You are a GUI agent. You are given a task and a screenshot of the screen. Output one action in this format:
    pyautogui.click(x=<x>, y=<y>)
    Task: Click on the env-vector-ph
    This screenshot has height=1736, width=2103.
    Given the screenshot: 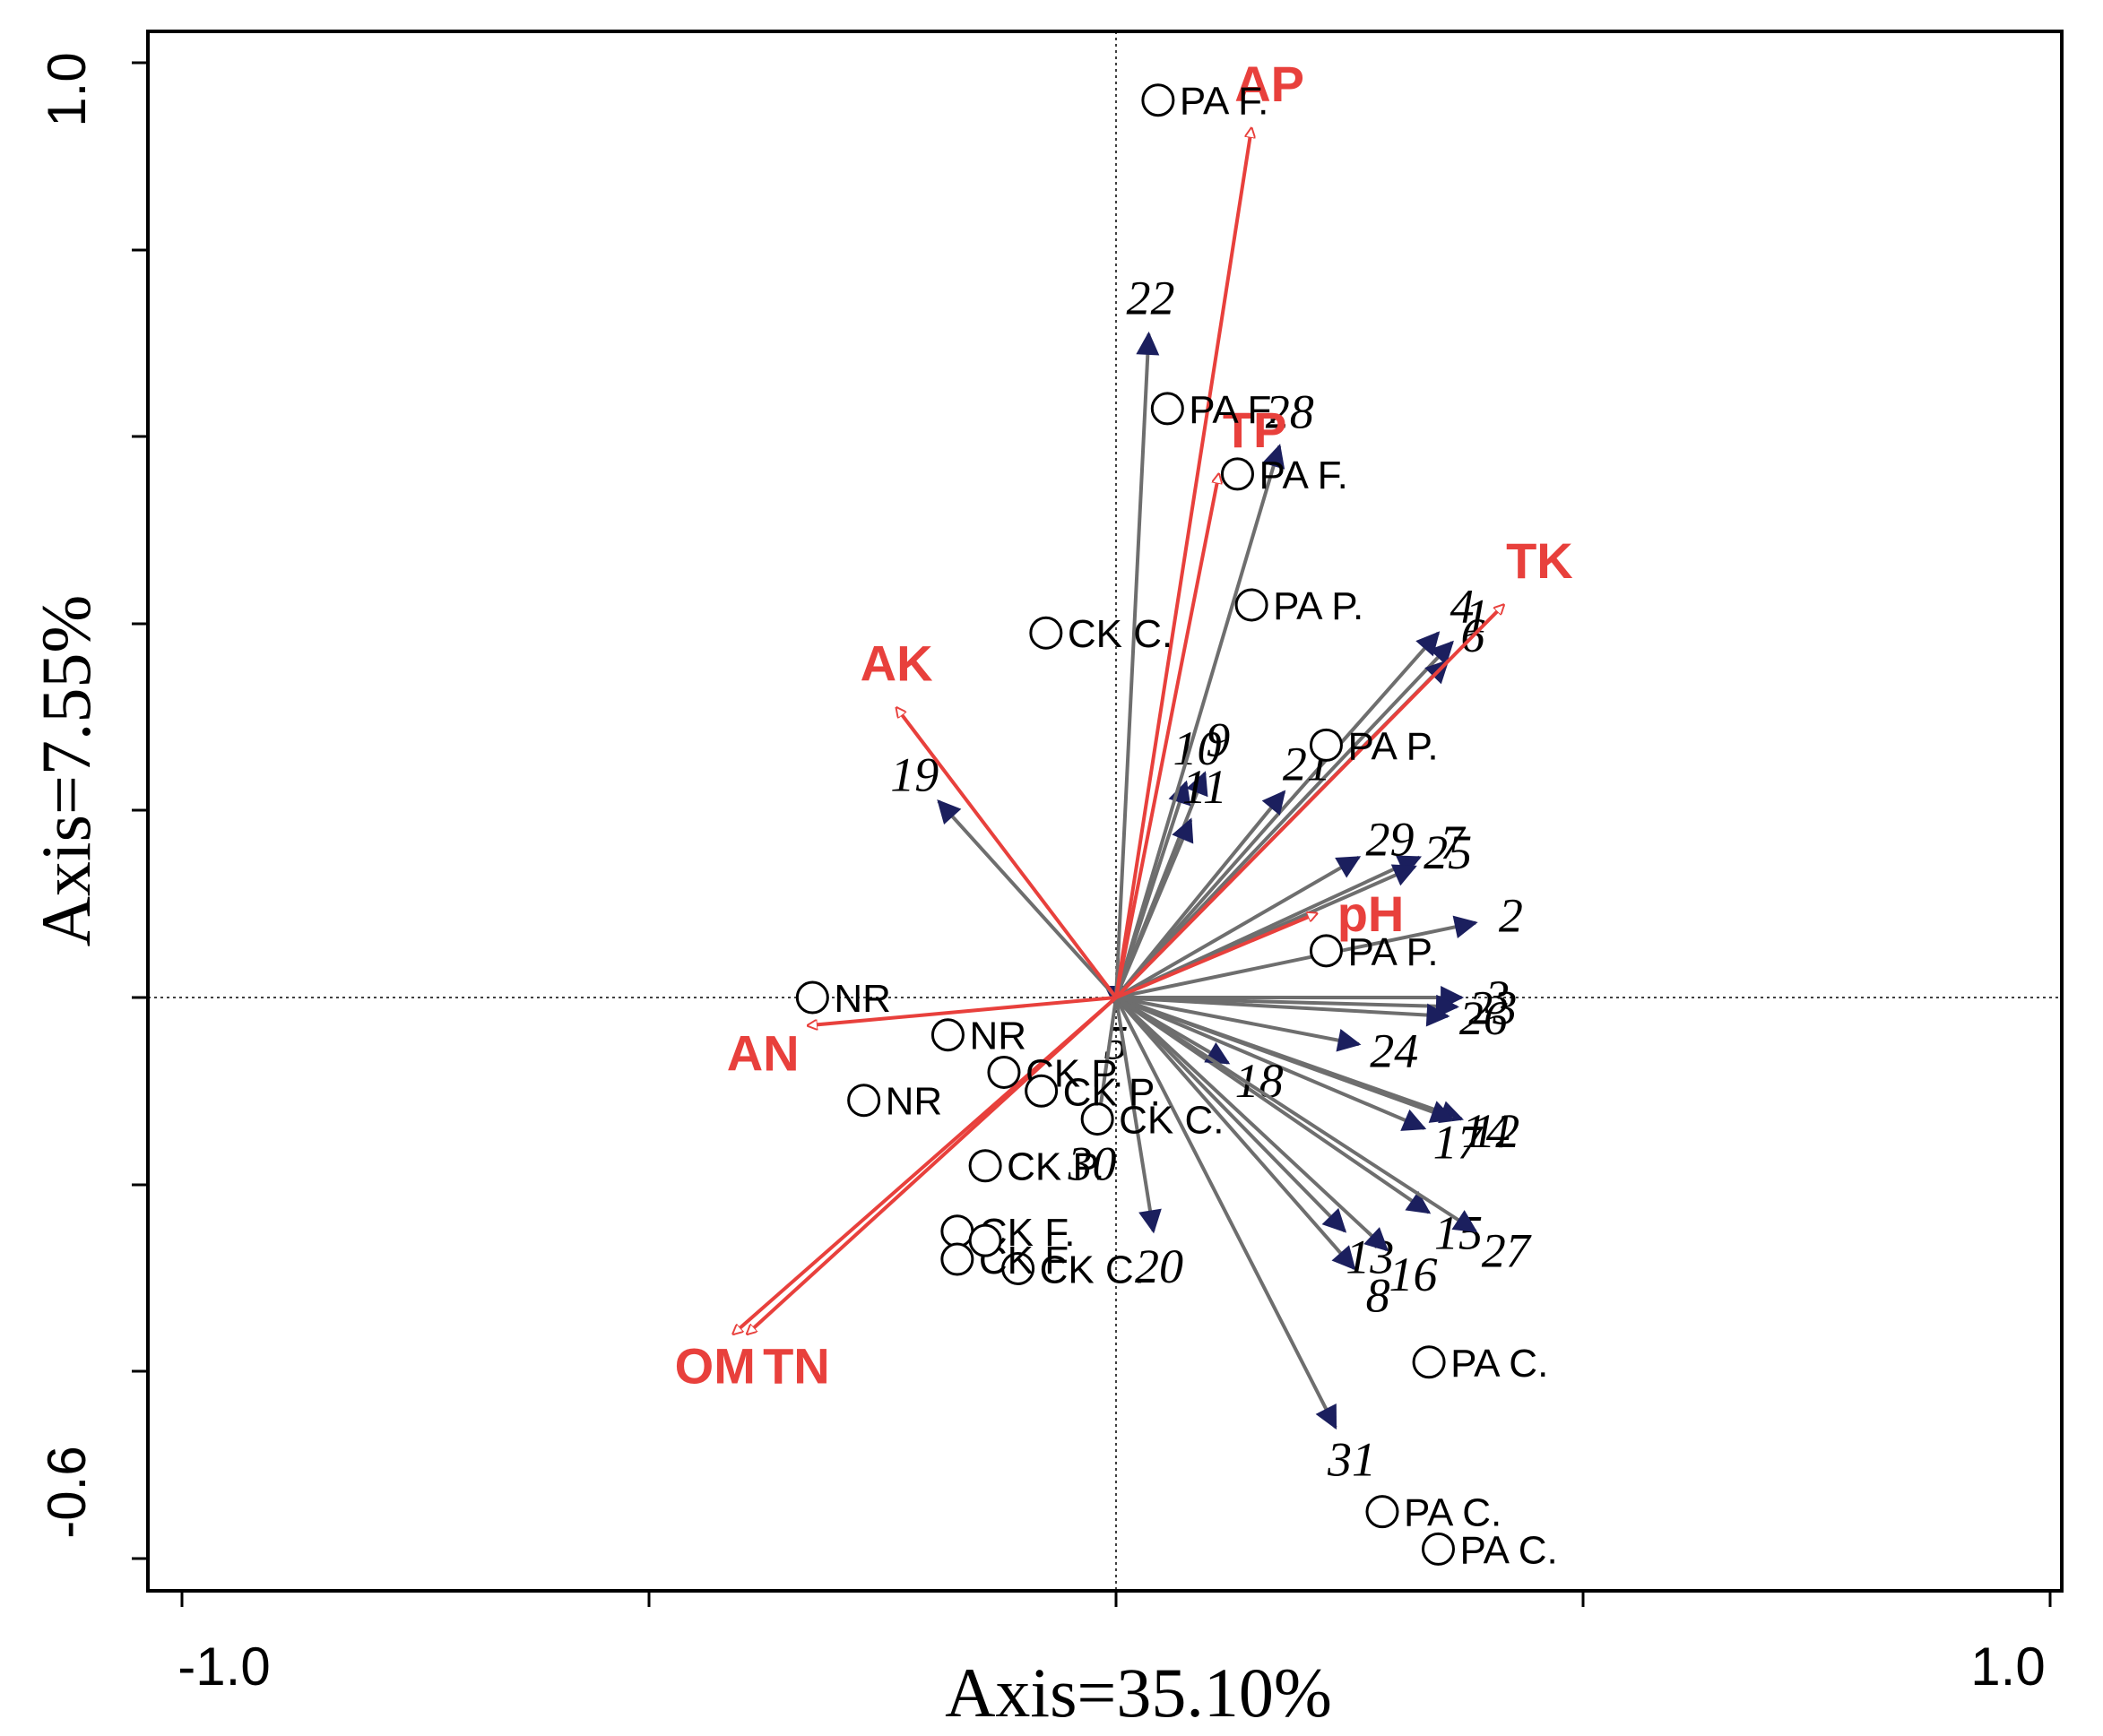 What is the action you would take?
    pyautogui.click(x=1216, y=956)
    